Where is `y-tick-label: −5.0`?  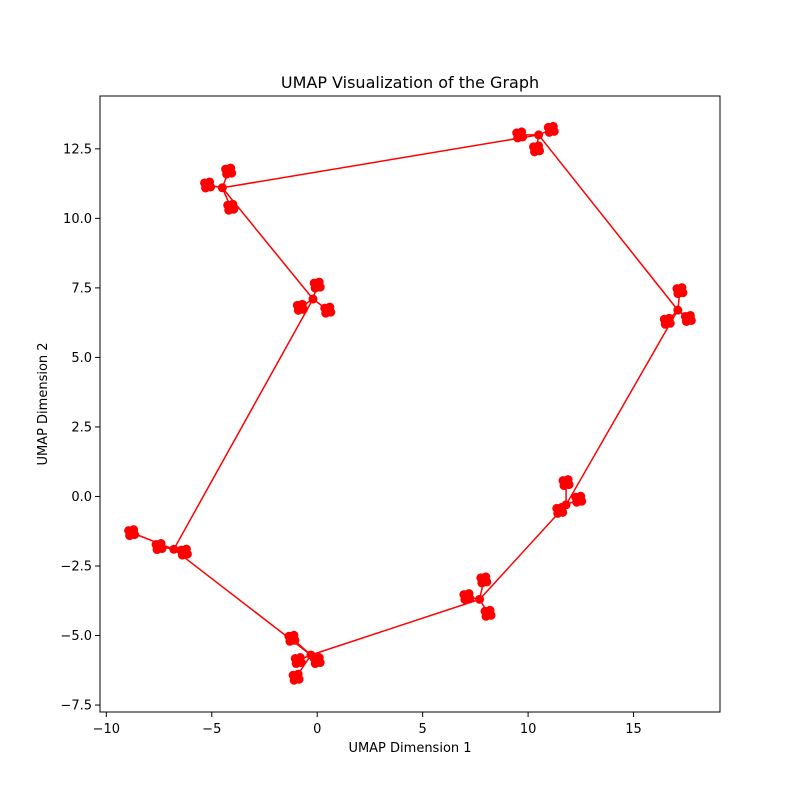 y-tick-label: −5.0 is located at coordinates (76, 636).